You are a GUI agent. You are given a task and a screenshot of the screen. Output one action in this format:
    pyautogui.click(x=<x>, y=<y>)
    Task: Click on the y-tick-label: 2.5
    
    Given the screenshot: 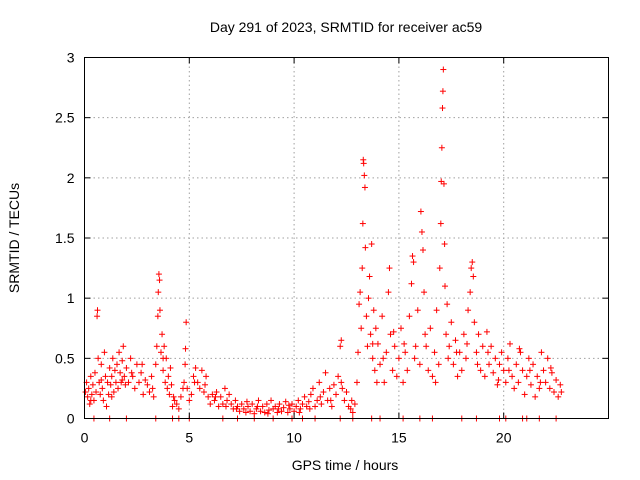 What is the action you would take?
    pyautogui.click(x=65, y=118)
    